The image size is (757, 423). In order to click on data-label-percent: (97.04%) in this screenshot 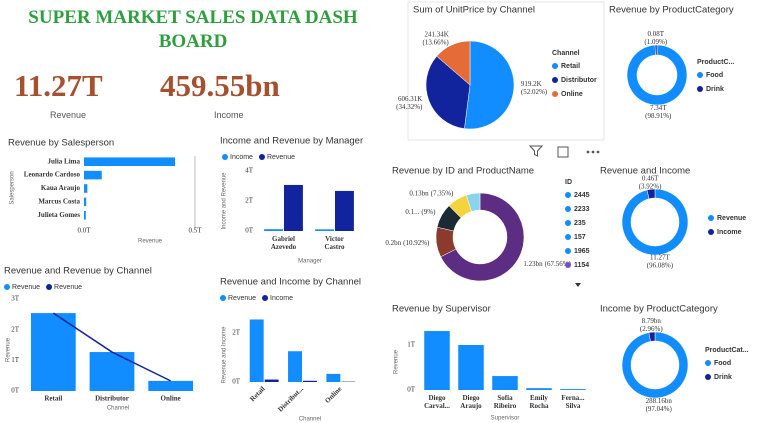, I will do `click(659, 408)`.